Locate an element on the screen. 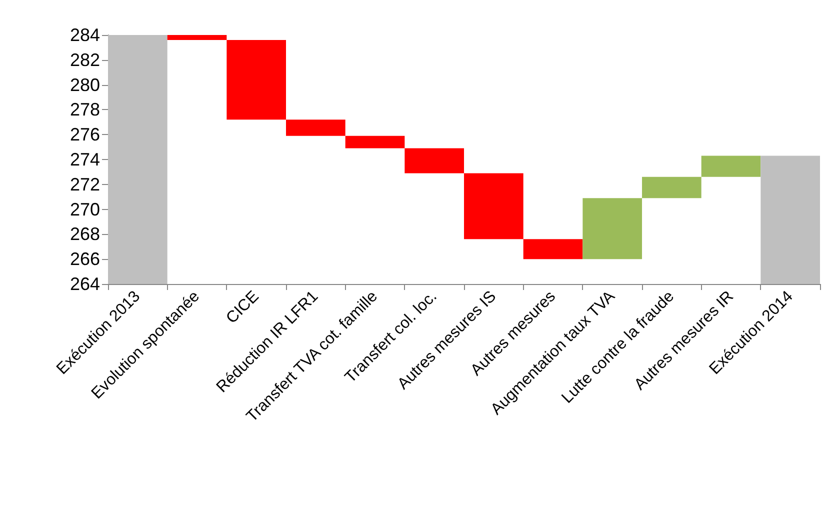 The image size is (840, 513). y-tick-label: 272 is located at coordinates (85, 184).